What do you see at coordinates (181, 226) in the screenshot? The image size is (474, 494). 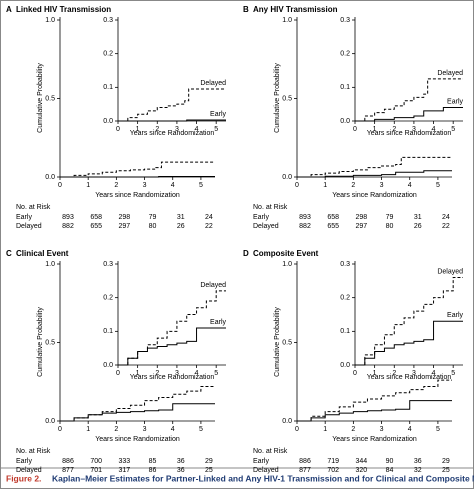 I see `risk-count: 26` at bounding box center [181, 226].